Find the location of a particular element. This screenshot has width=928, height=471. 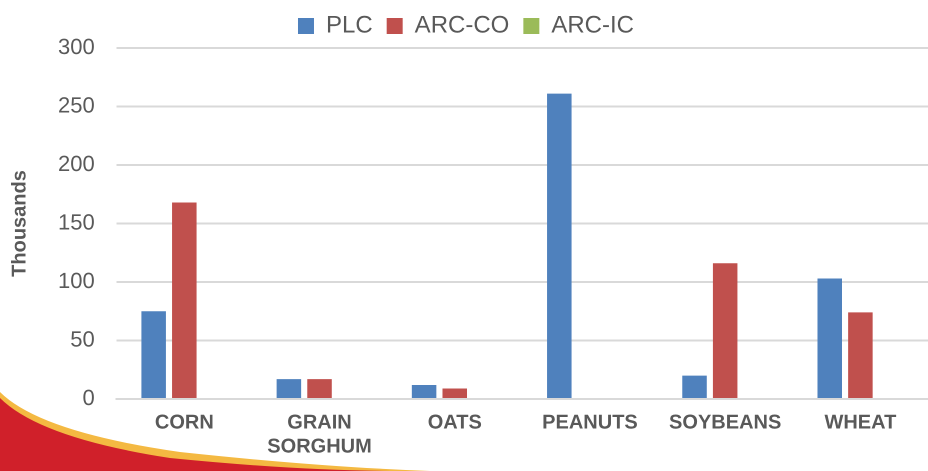

y-axis-title: Thousands is located at coordinates (19, 223).